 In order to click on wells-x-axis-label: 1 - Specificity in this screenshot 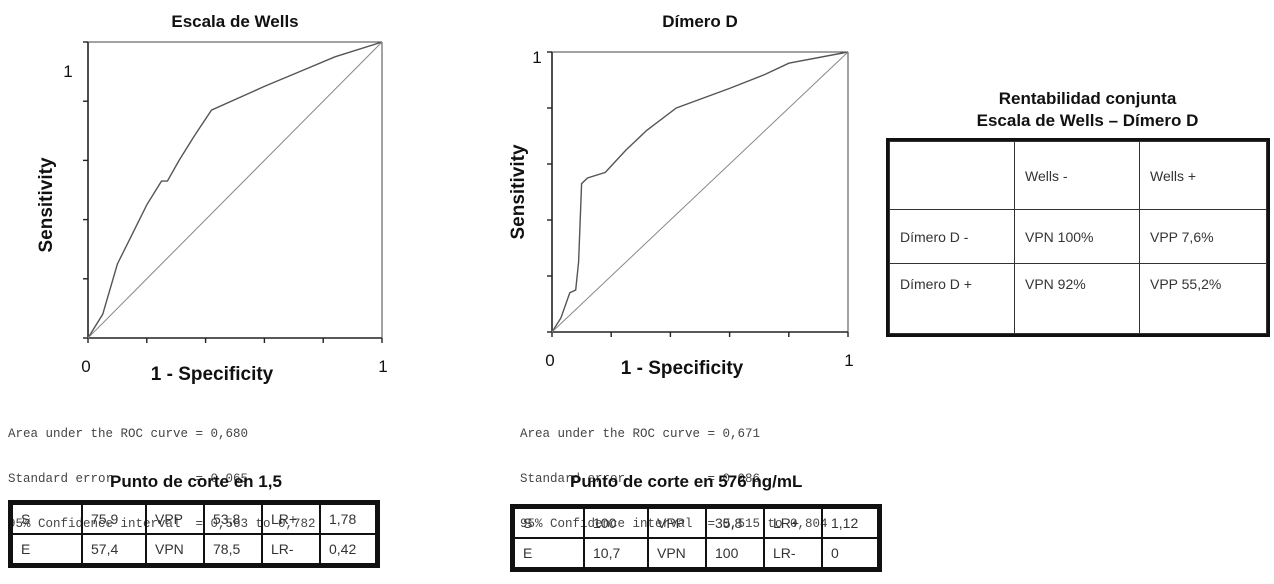, I will do `click(212, 374)`.